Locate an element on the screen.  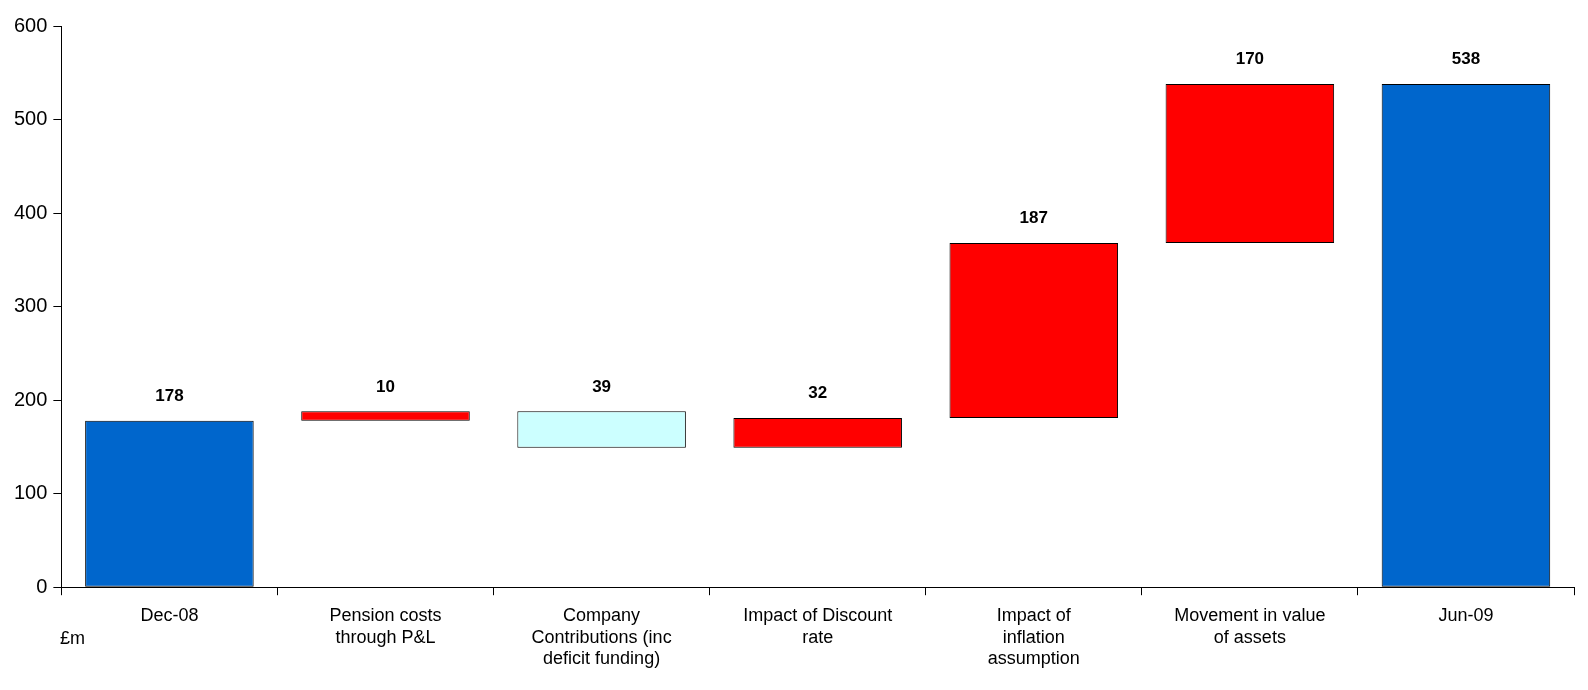
data-label: 32 is located at coordinates (818, 393).